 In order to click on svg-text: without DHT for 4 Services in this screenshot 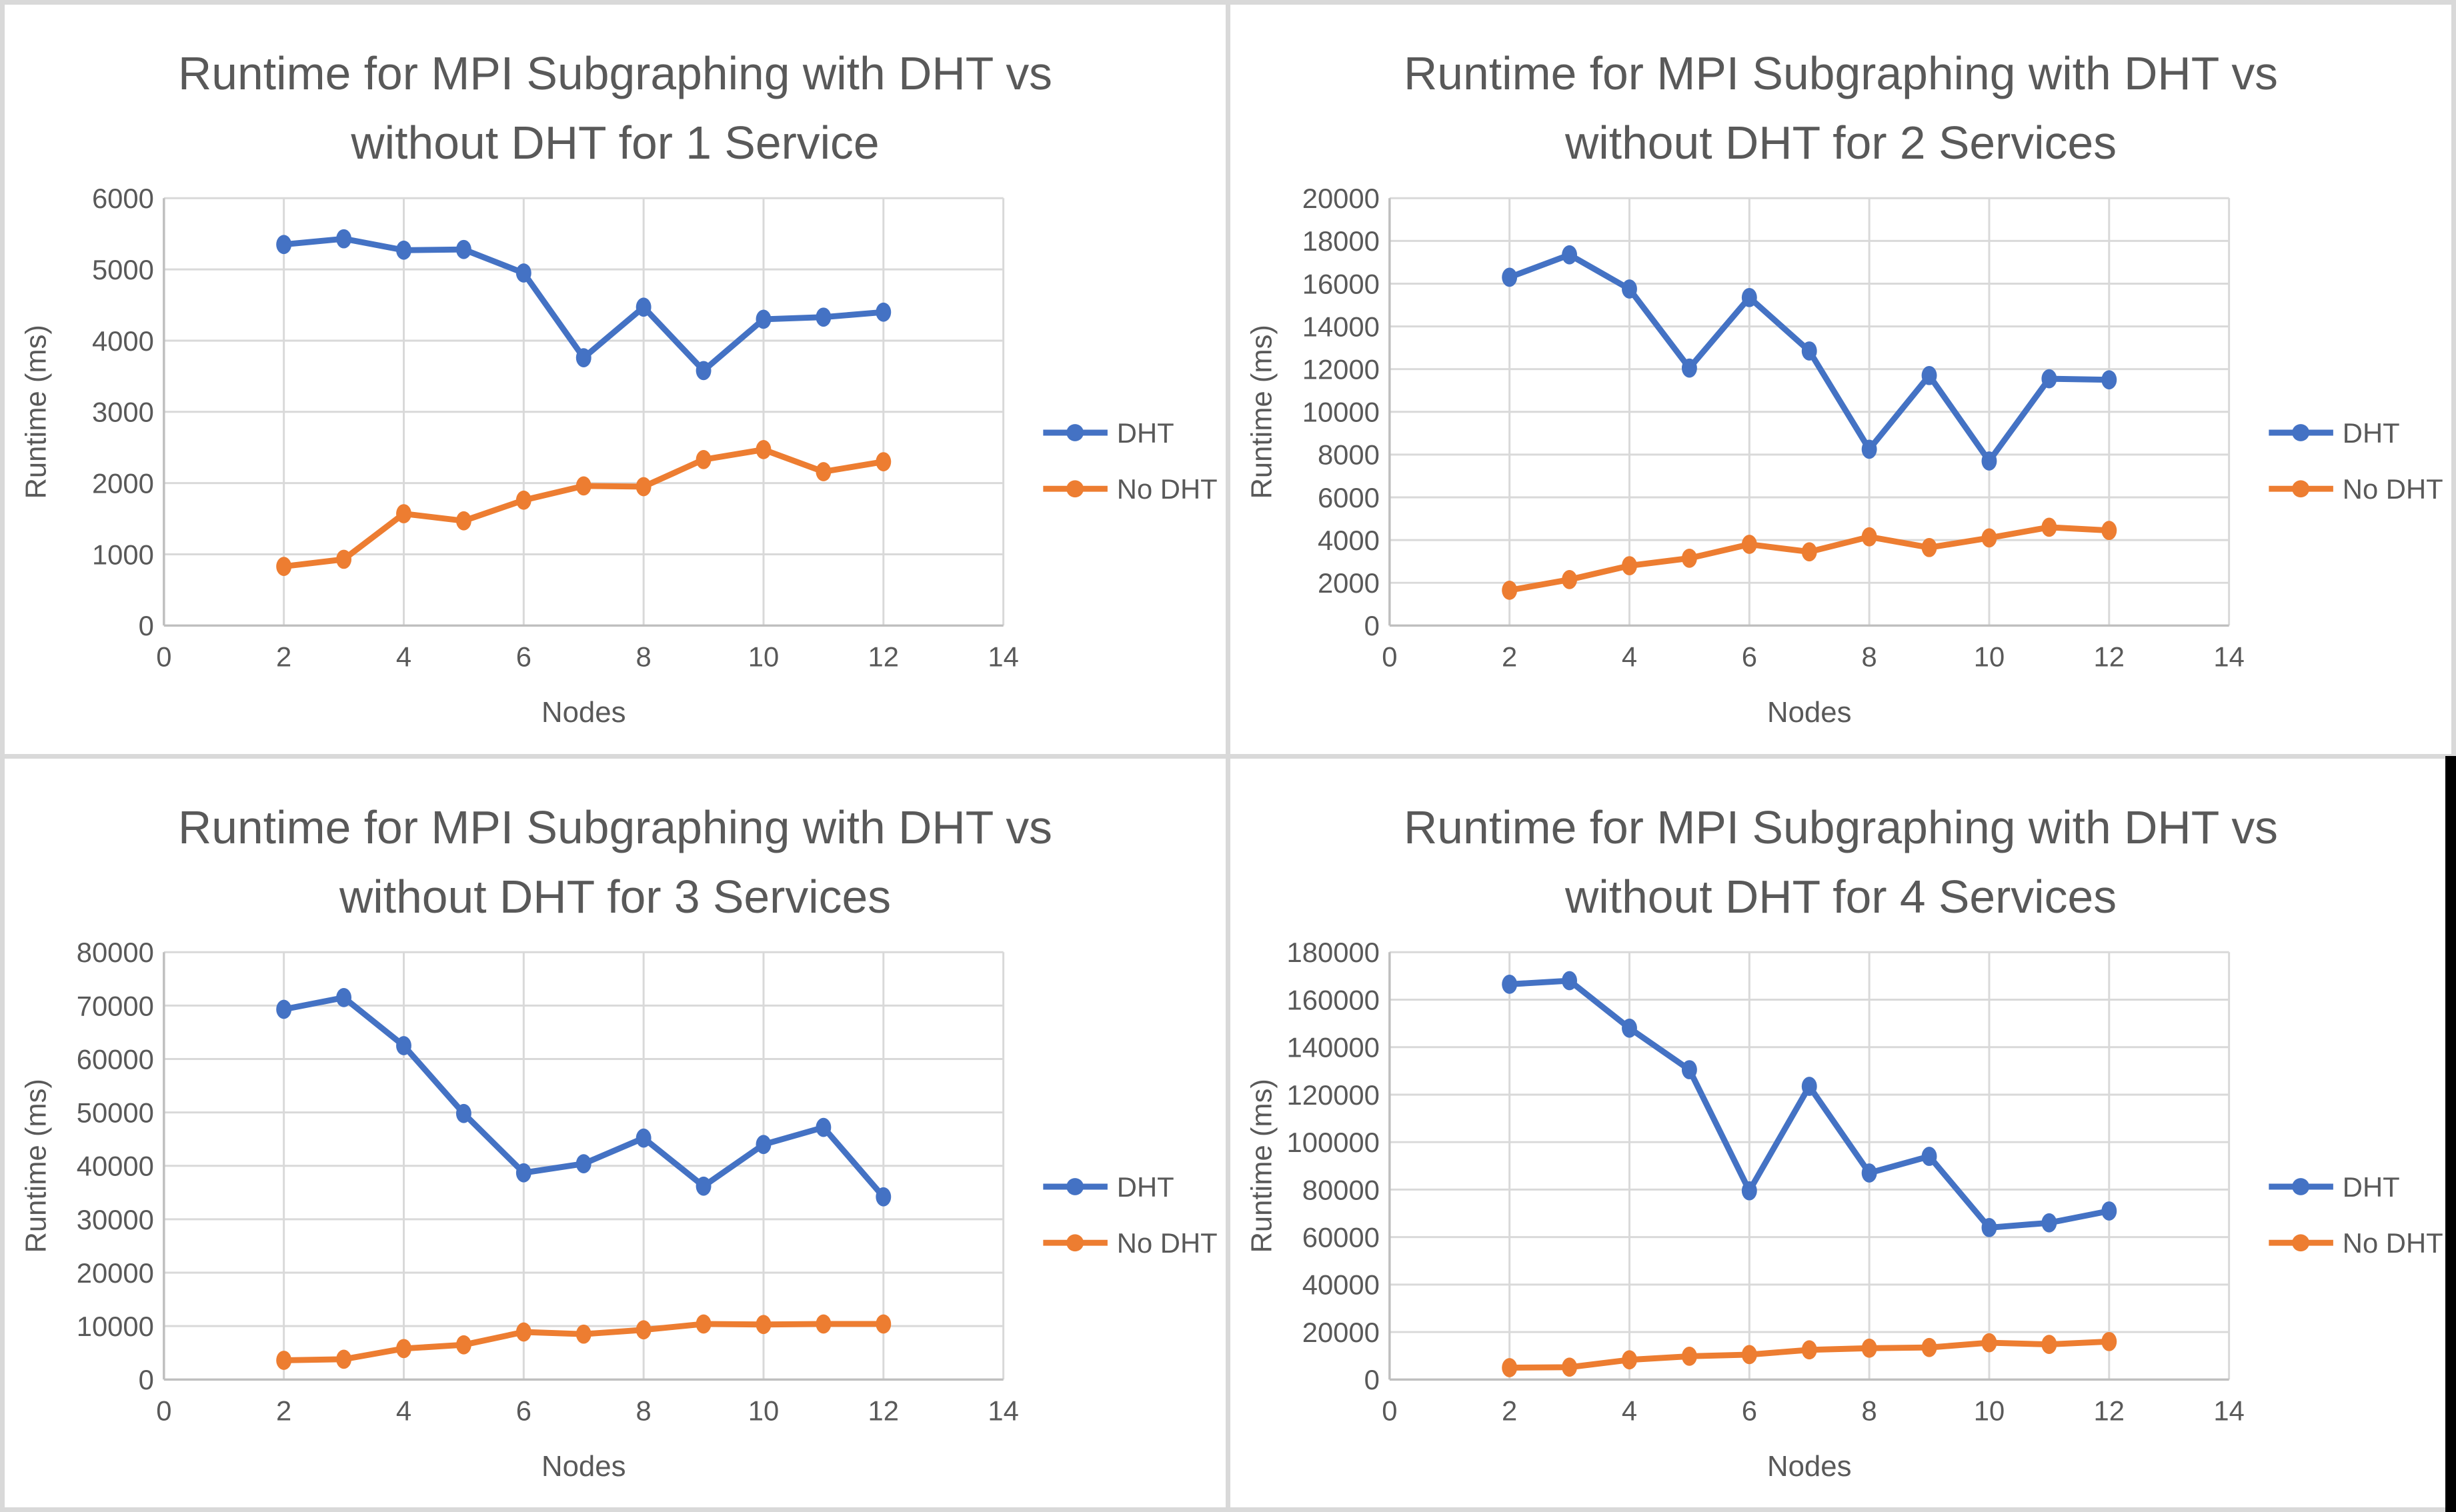, I will do `click(1840, 896)`.